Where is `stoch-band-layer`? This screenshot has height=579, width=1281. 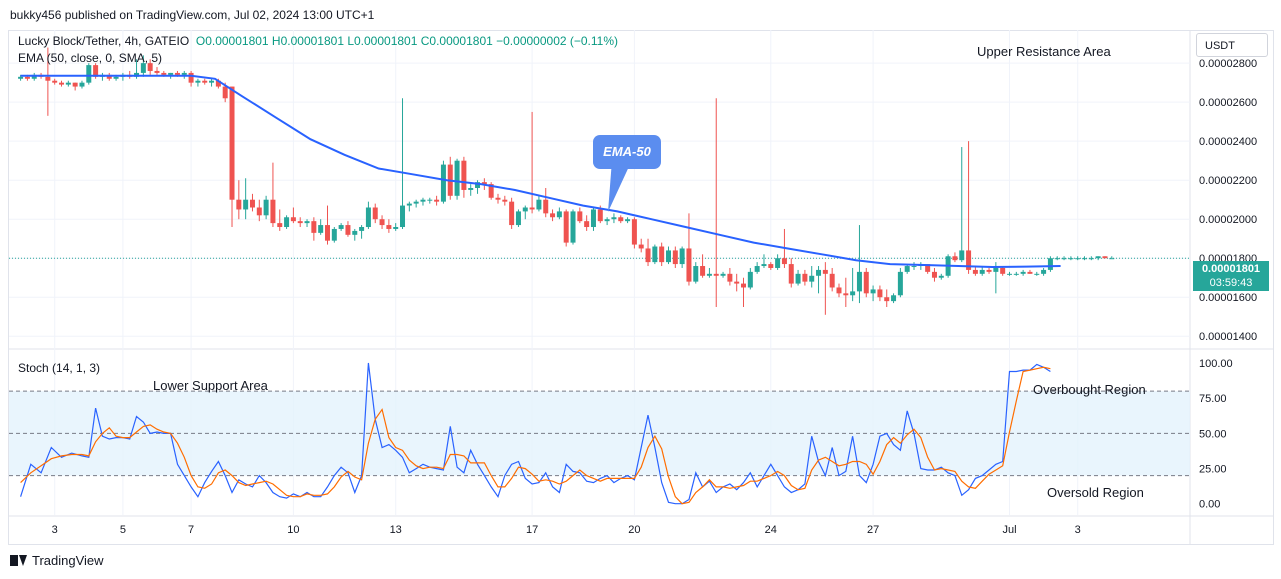 stoch-band-layer is located at coordinates (599, 433).